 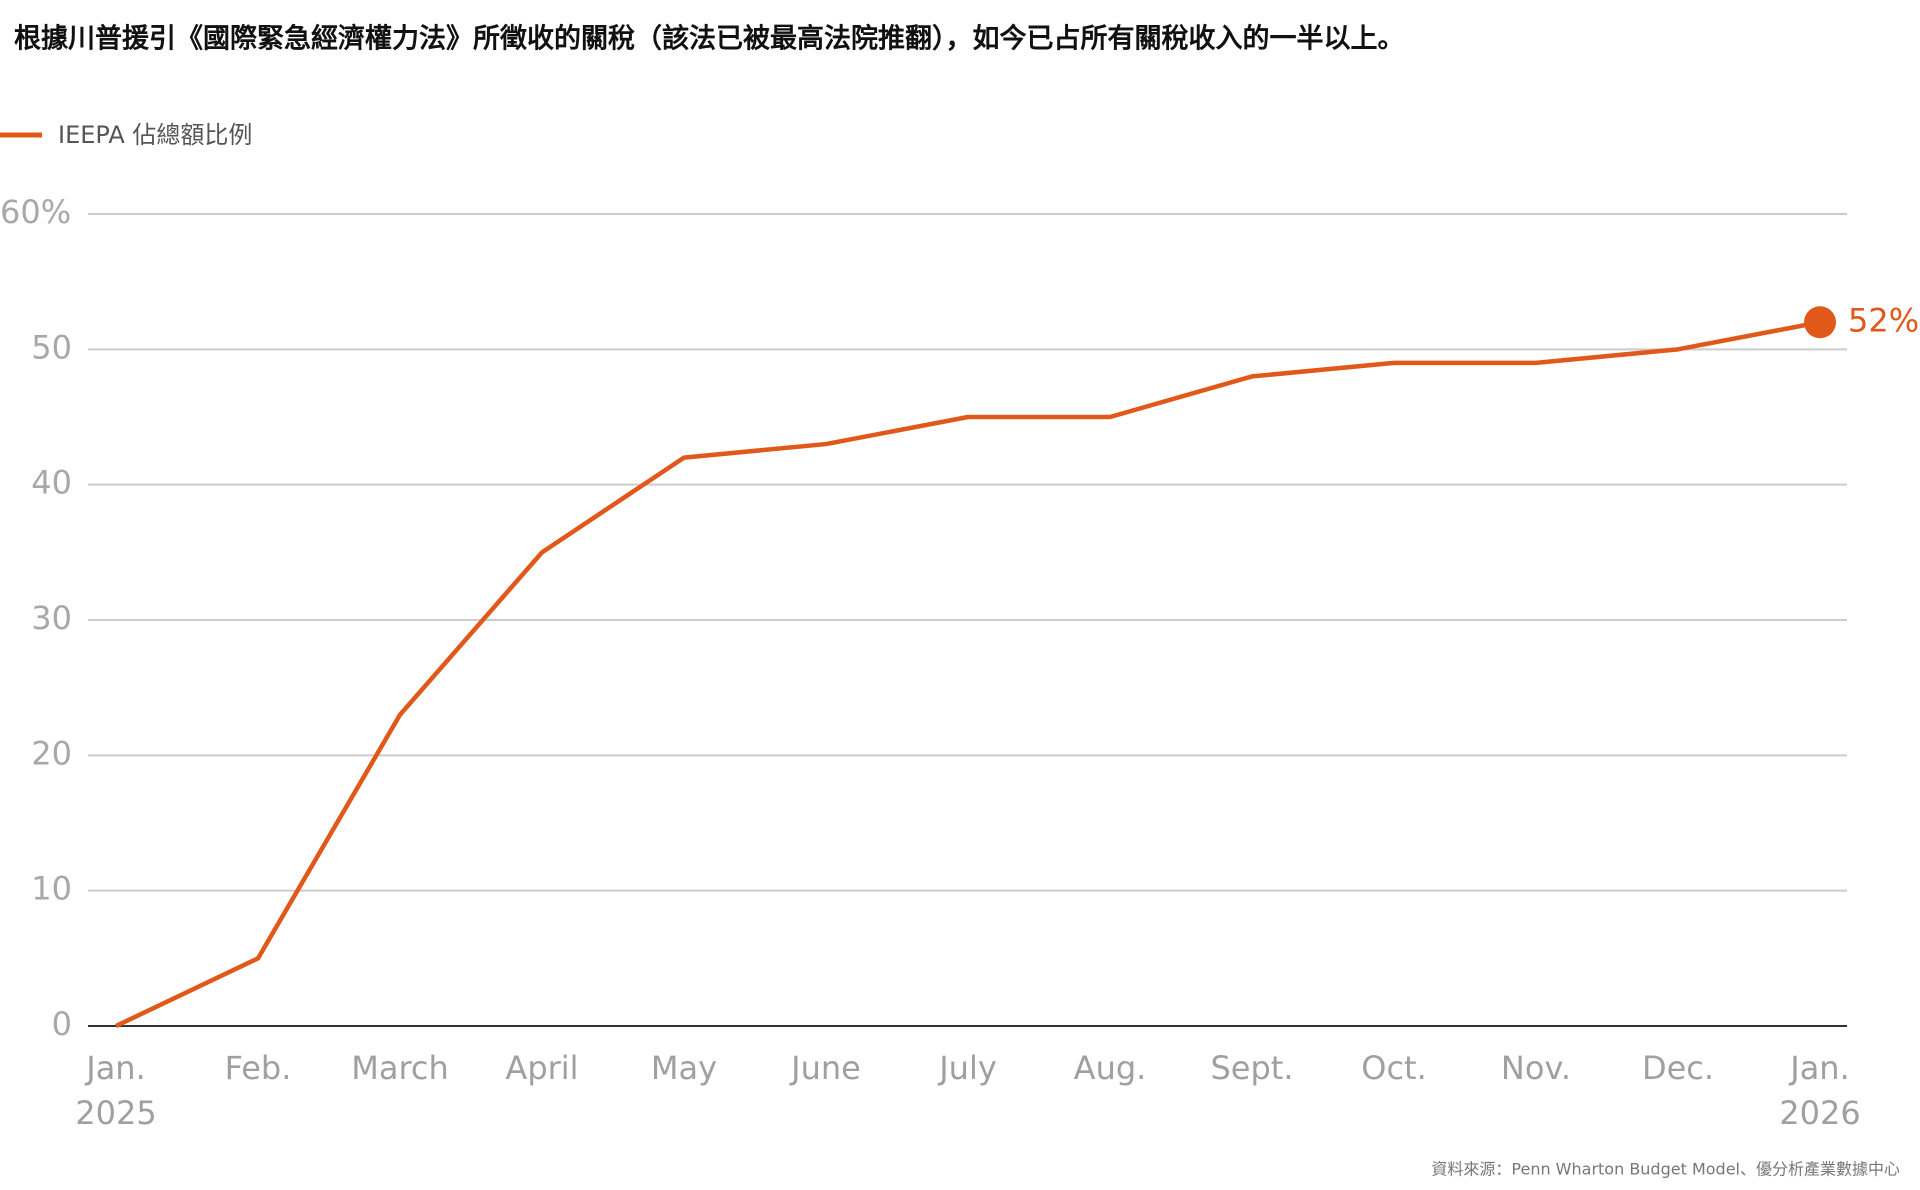 What do you see at coordinates (400, 1068) in the screenshot?
I see `x-tick-label: March` at bounding box center [400, 1068].